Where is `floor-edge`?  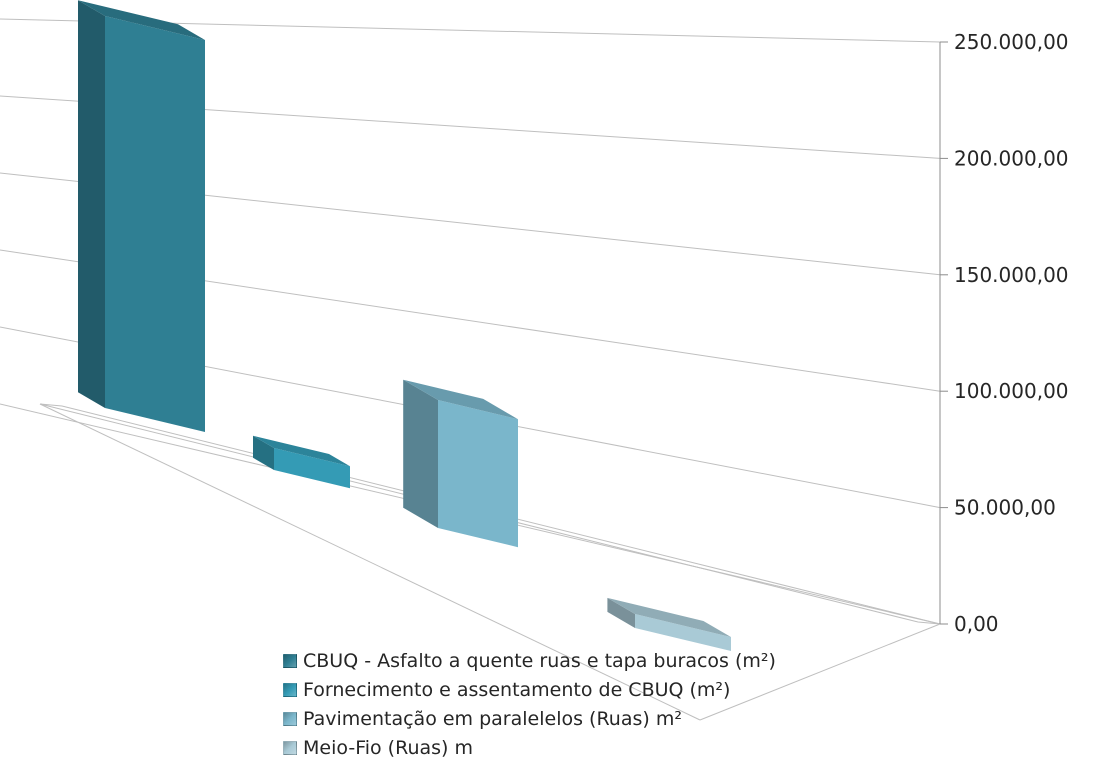
floor-edge is located at coordinates (820, 672).